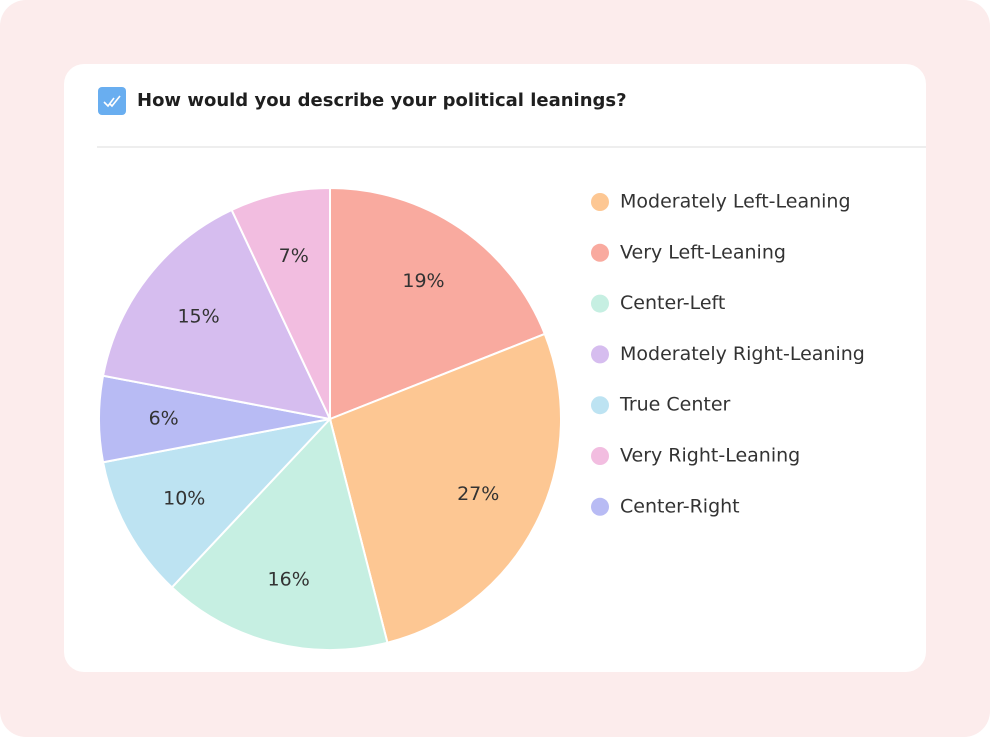 Image resolution: width=990 pixels, height=737 pixels. Describe the element at coordinates (675, 405) in the screenshot. I see `legend-label: True Center` at that location.